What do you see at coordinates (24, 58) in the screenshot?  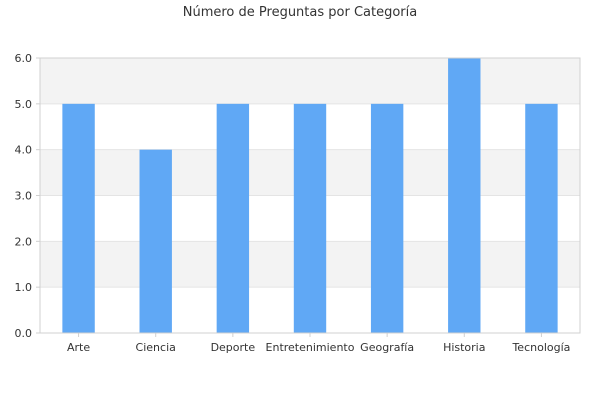 I see `y-tick-label: 6.0` at bounding box center [24, 58].